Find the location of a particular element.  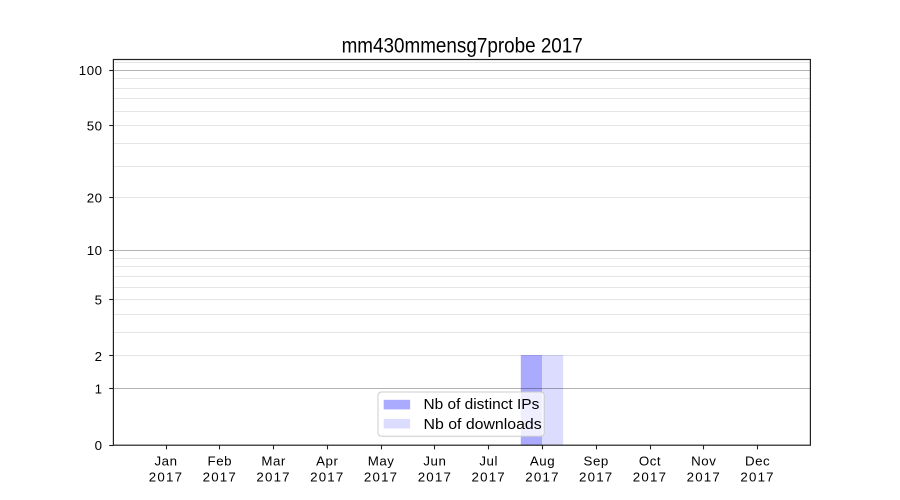

svg-text: 5 is located at coordinates (99, 299).